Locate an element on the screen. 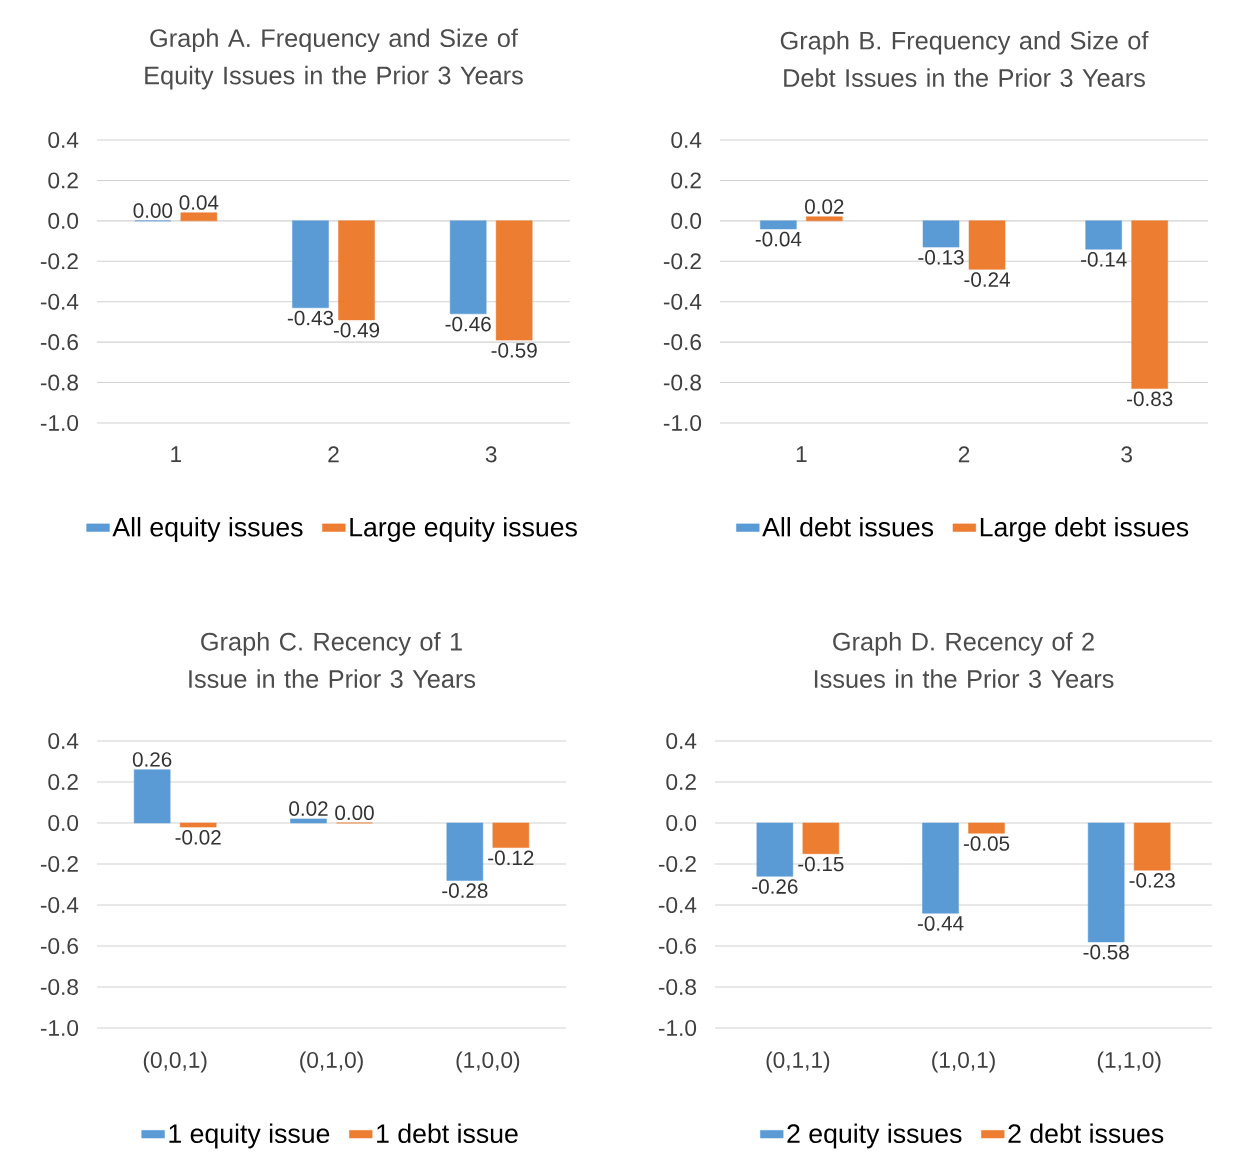 Image resolution: width=1234 pixels, height=1170 pixels. data-label: -0.15 is located at coordinates (821, 864).